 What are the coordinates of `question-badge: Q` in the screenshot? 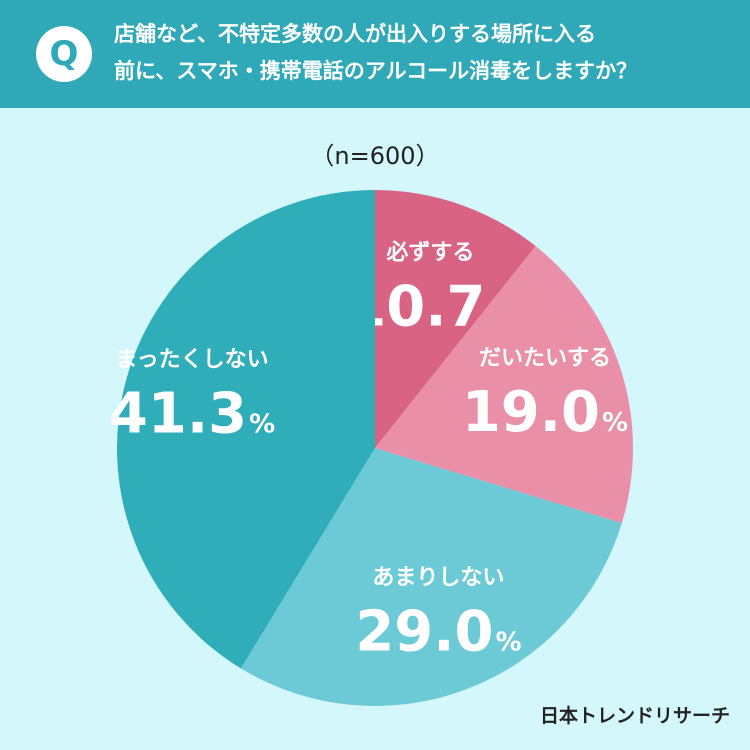 It's located at (64, 54).